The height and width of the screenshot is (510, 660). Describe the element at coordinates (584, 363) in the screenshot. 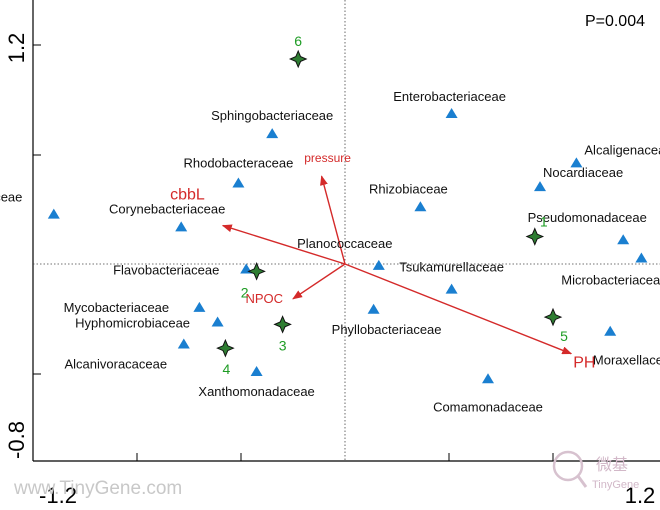

I see `vector-label: PH` at that location.